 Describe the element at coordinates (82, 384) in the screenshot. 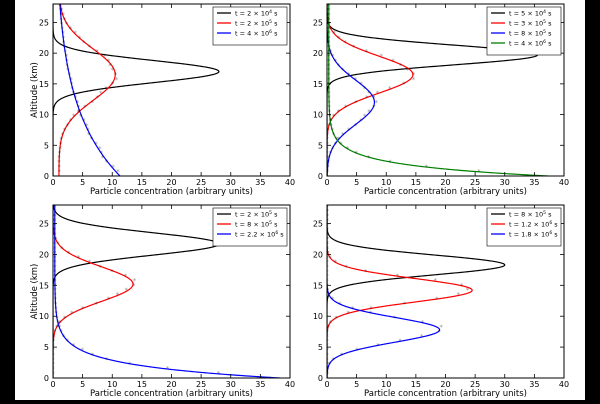

I see `x-tick-label: 5` at that location.